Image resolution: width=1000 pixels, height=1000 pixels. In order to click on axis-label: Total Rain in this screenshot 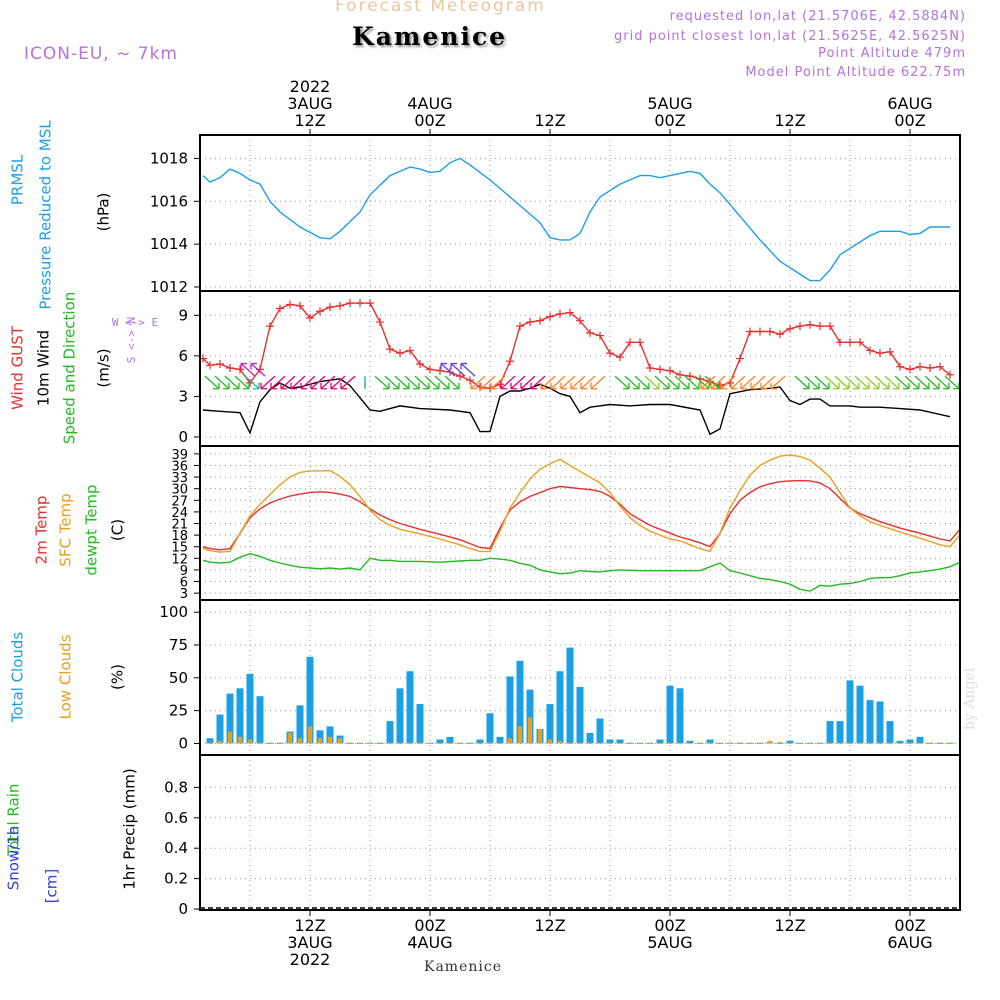, I will do `click(14, 821)`.